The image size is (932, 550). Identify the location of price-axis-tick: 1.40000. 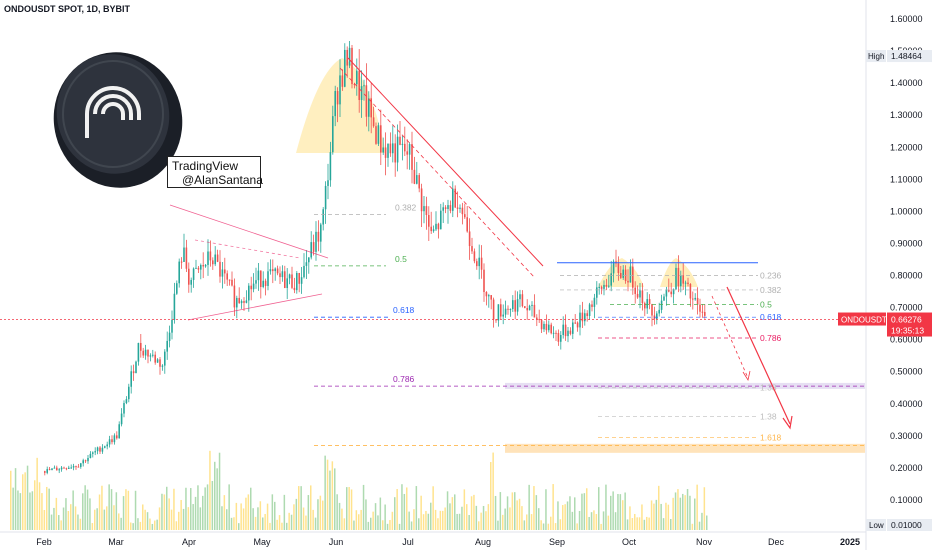
(906, 83).